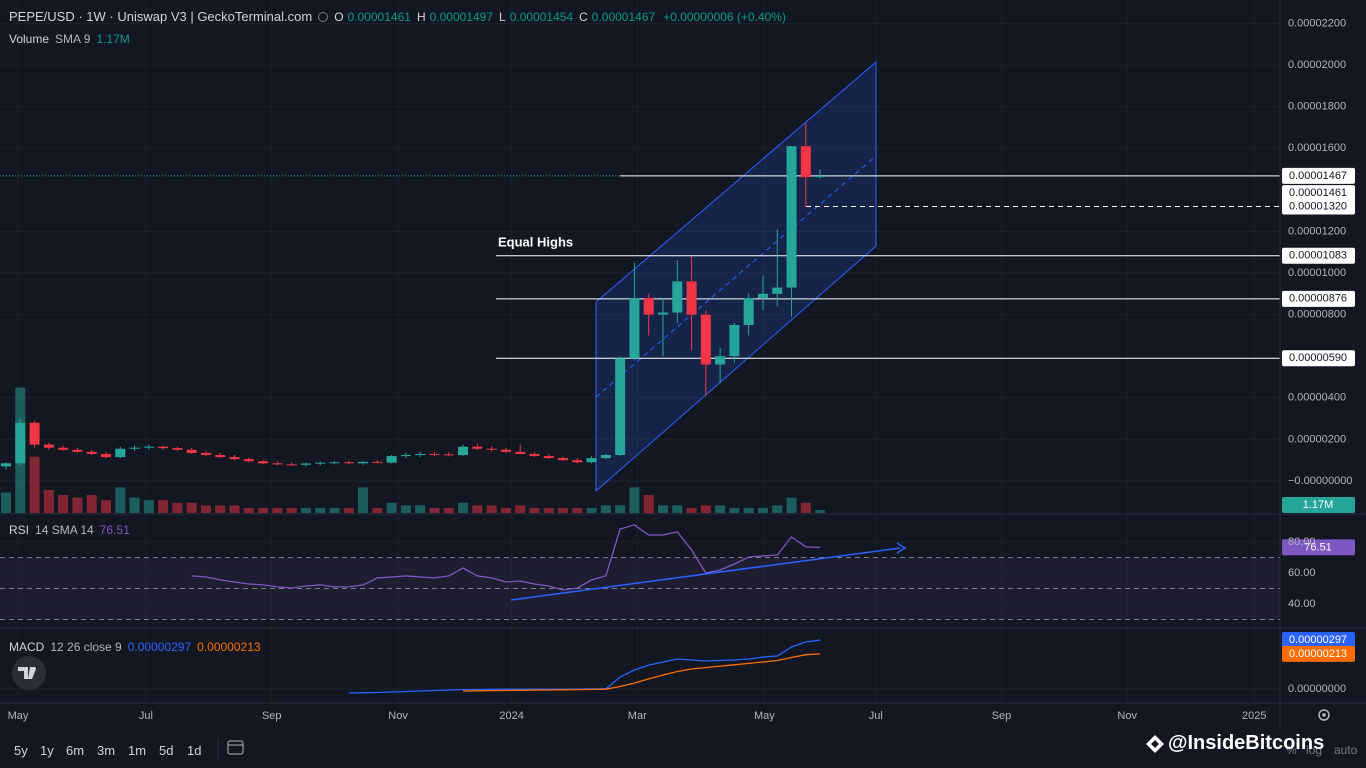 The height and width of the screenshot is (768, 1366). Describe the element at coordinates (535, 241) in the screenshot. I see `annotation: Equal Highs` at that location.